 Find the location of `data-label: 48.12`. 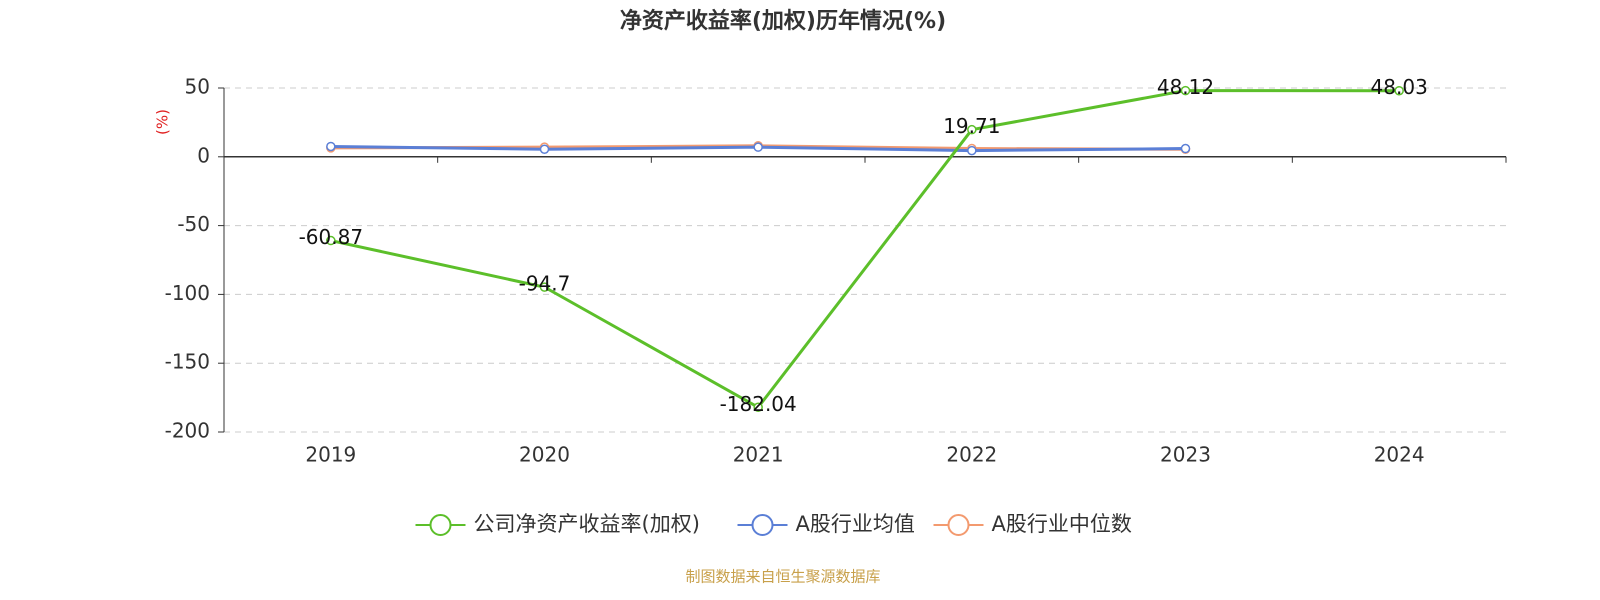

data-label: 48.12 is located at coordinates (1185, 87).